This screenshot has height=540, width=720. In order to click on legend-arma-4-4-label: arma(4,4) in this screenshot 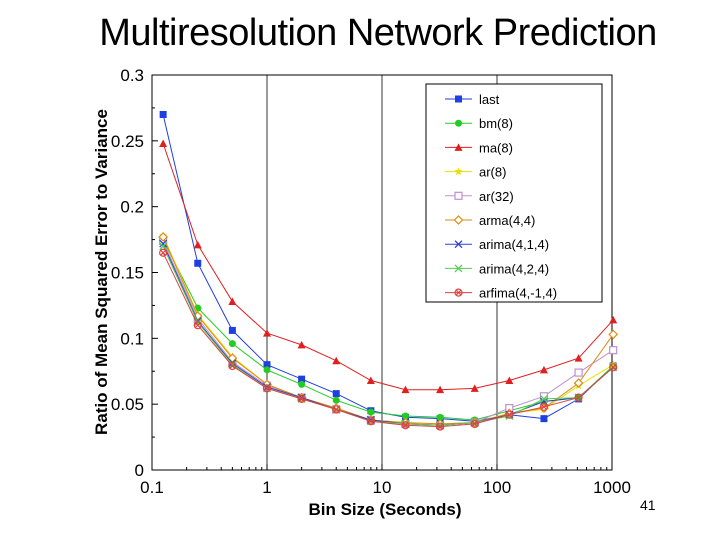, I will do `click(507, 220)`.